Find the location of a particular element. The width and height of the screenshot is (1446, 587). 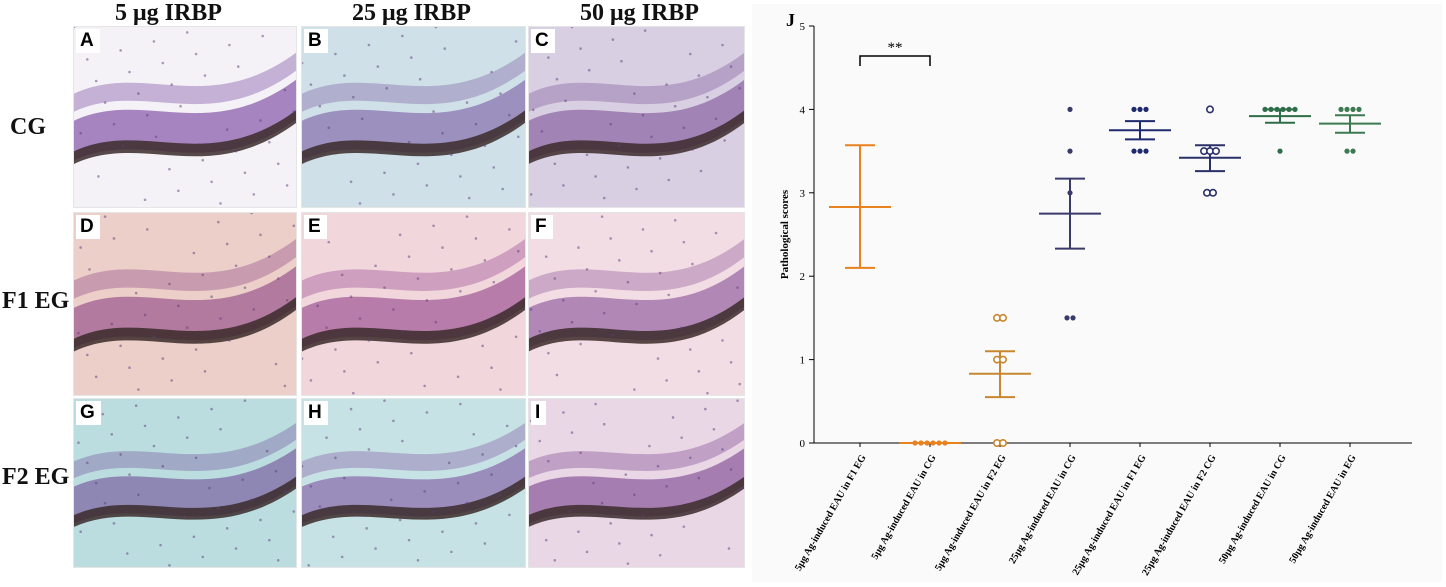

panel-label: D is located at coordinates (88, 227).